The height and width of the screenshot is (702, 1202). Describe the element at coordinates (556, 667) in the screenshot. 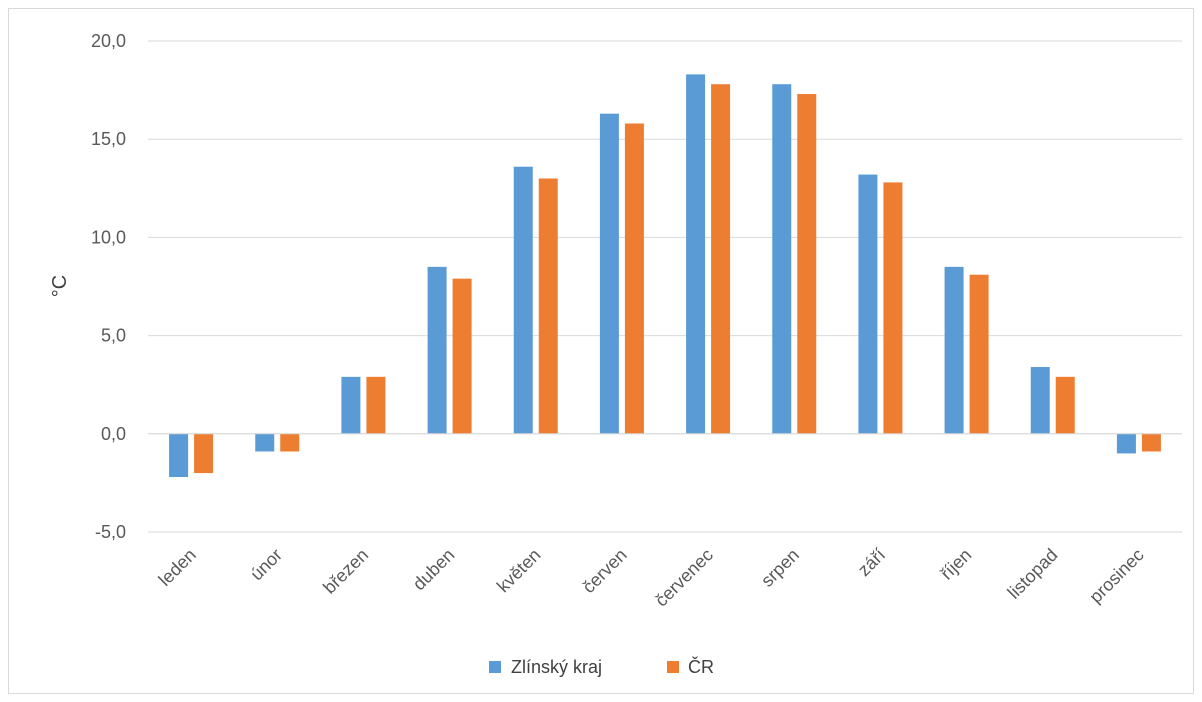

I see `legend-label: Zlínský kraj` at that location.